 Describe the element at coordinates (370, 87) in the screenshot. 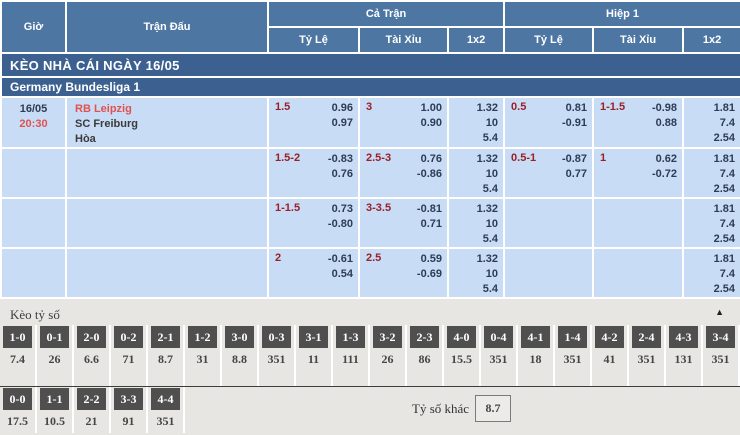

I see `league-title: Germany Bundesliga 1` at that location.